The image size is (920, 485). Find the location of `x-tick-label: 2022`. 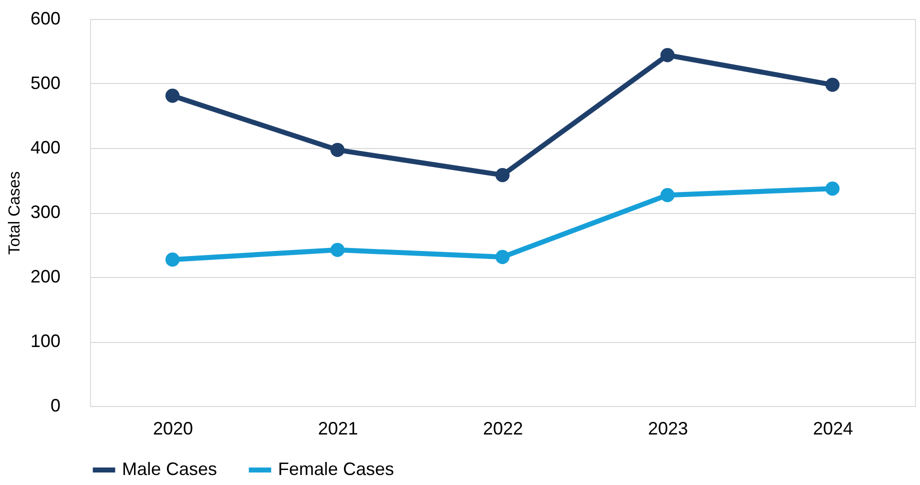

x-tick-label: 2022 is located at coordinates (503, 428).